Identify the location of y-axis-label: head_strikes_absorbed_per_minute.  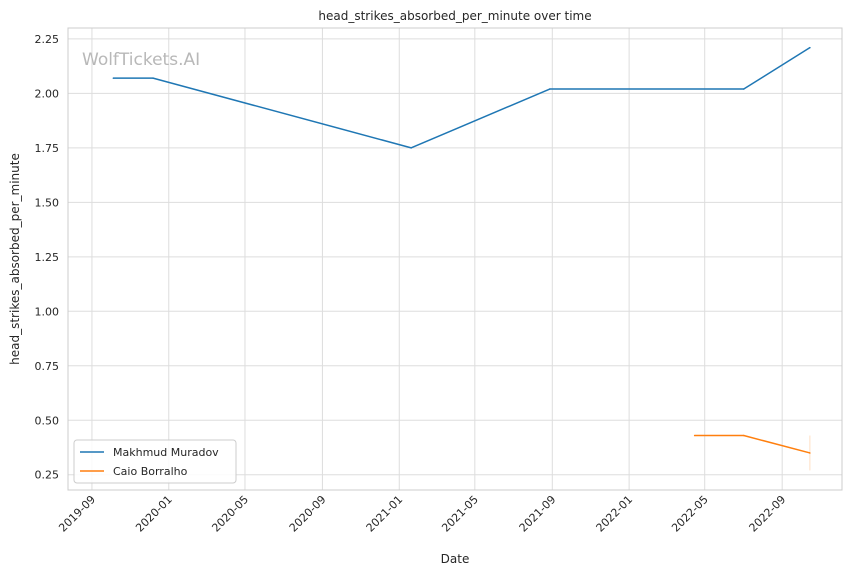
(15, 259).